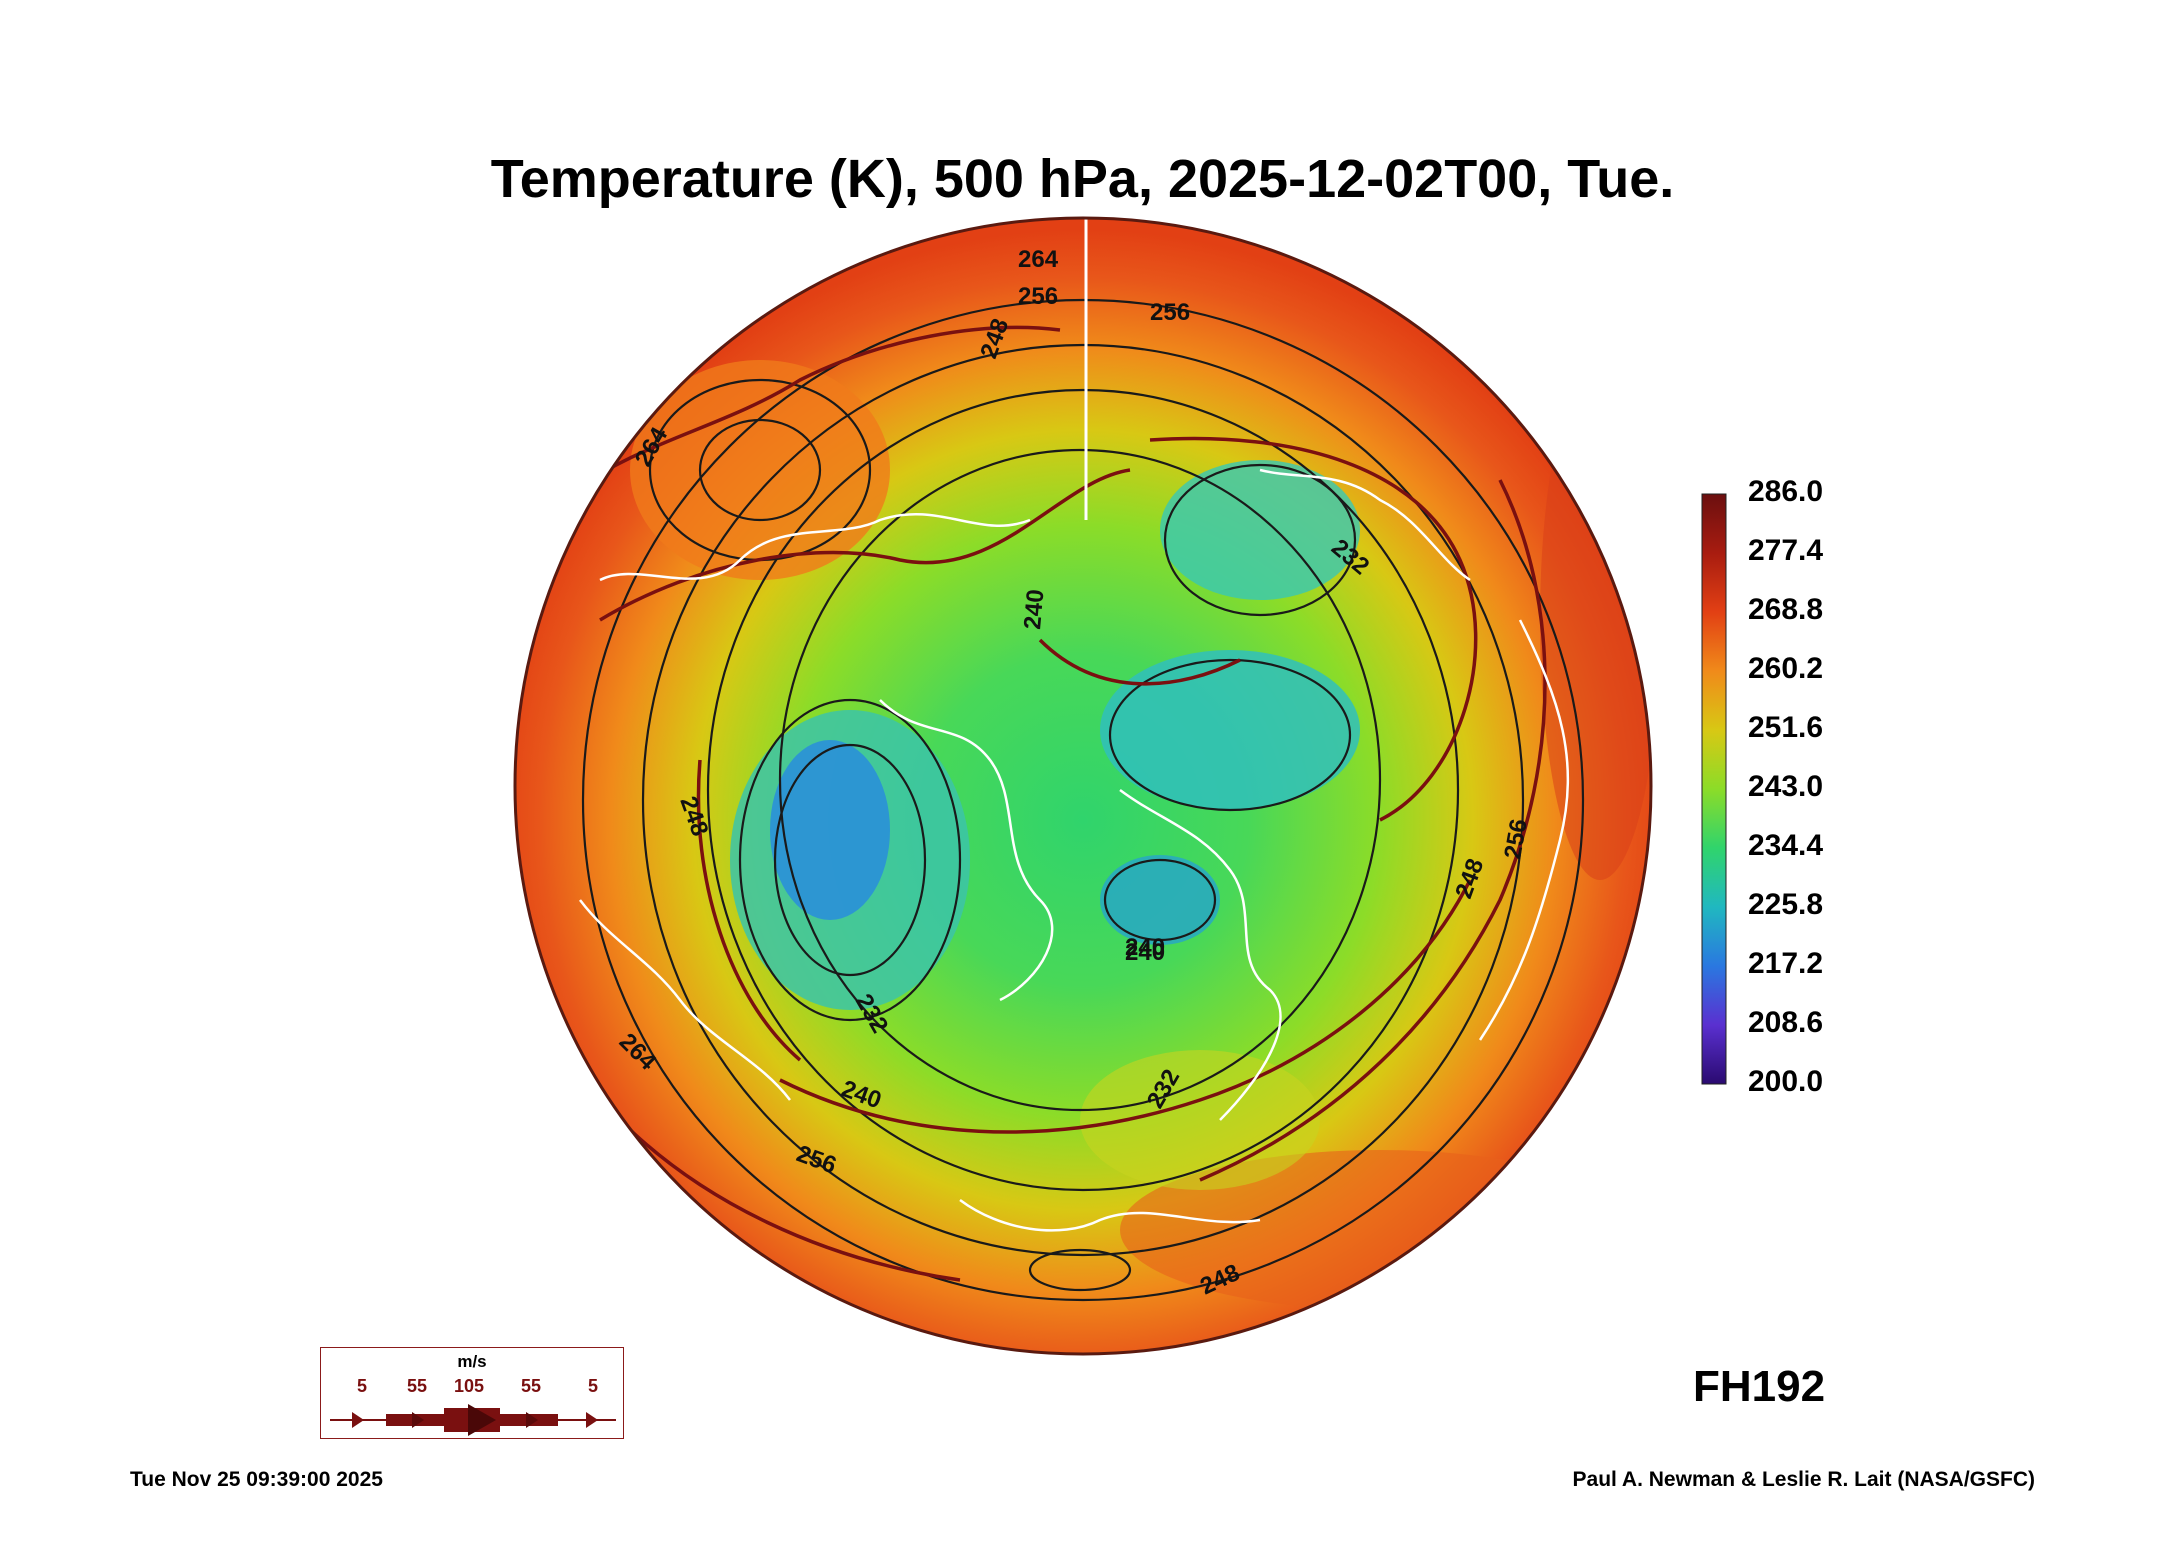  What do you see at coordinates (1786, 786) in the screenshot?
I see `colorbar-tick: 243.0` at bounding box center [1786, 786].